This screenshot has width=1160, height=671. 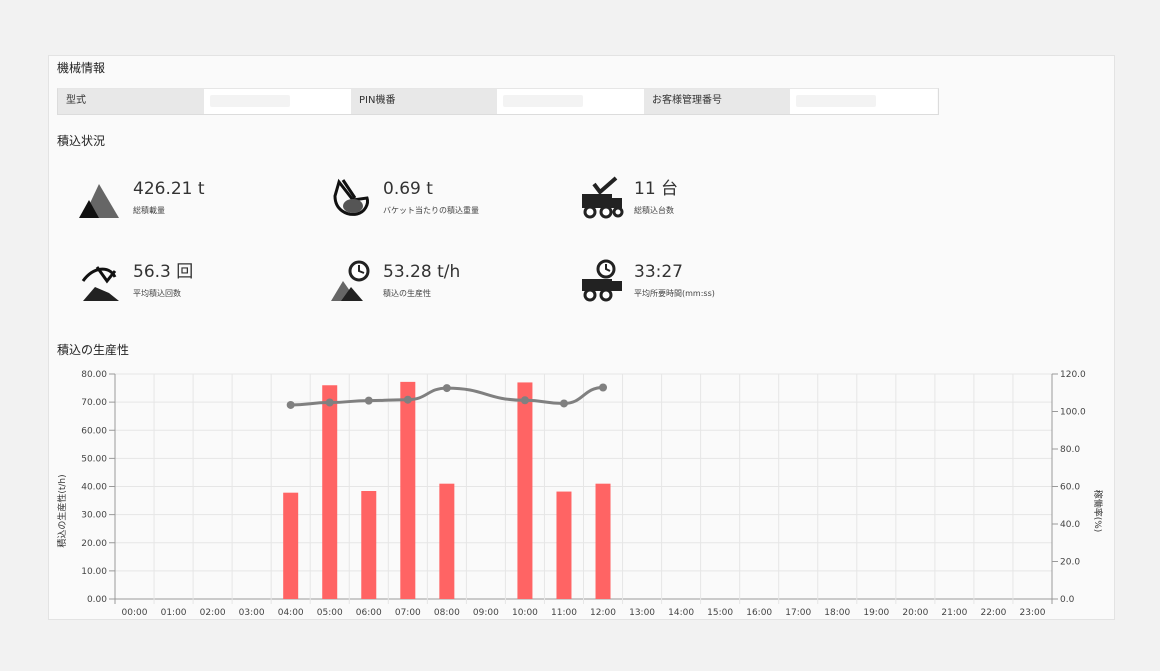 What do you see at coordinates (447, 396) in the screenshot?
I see `series-line` at bounding box center [447, 396].